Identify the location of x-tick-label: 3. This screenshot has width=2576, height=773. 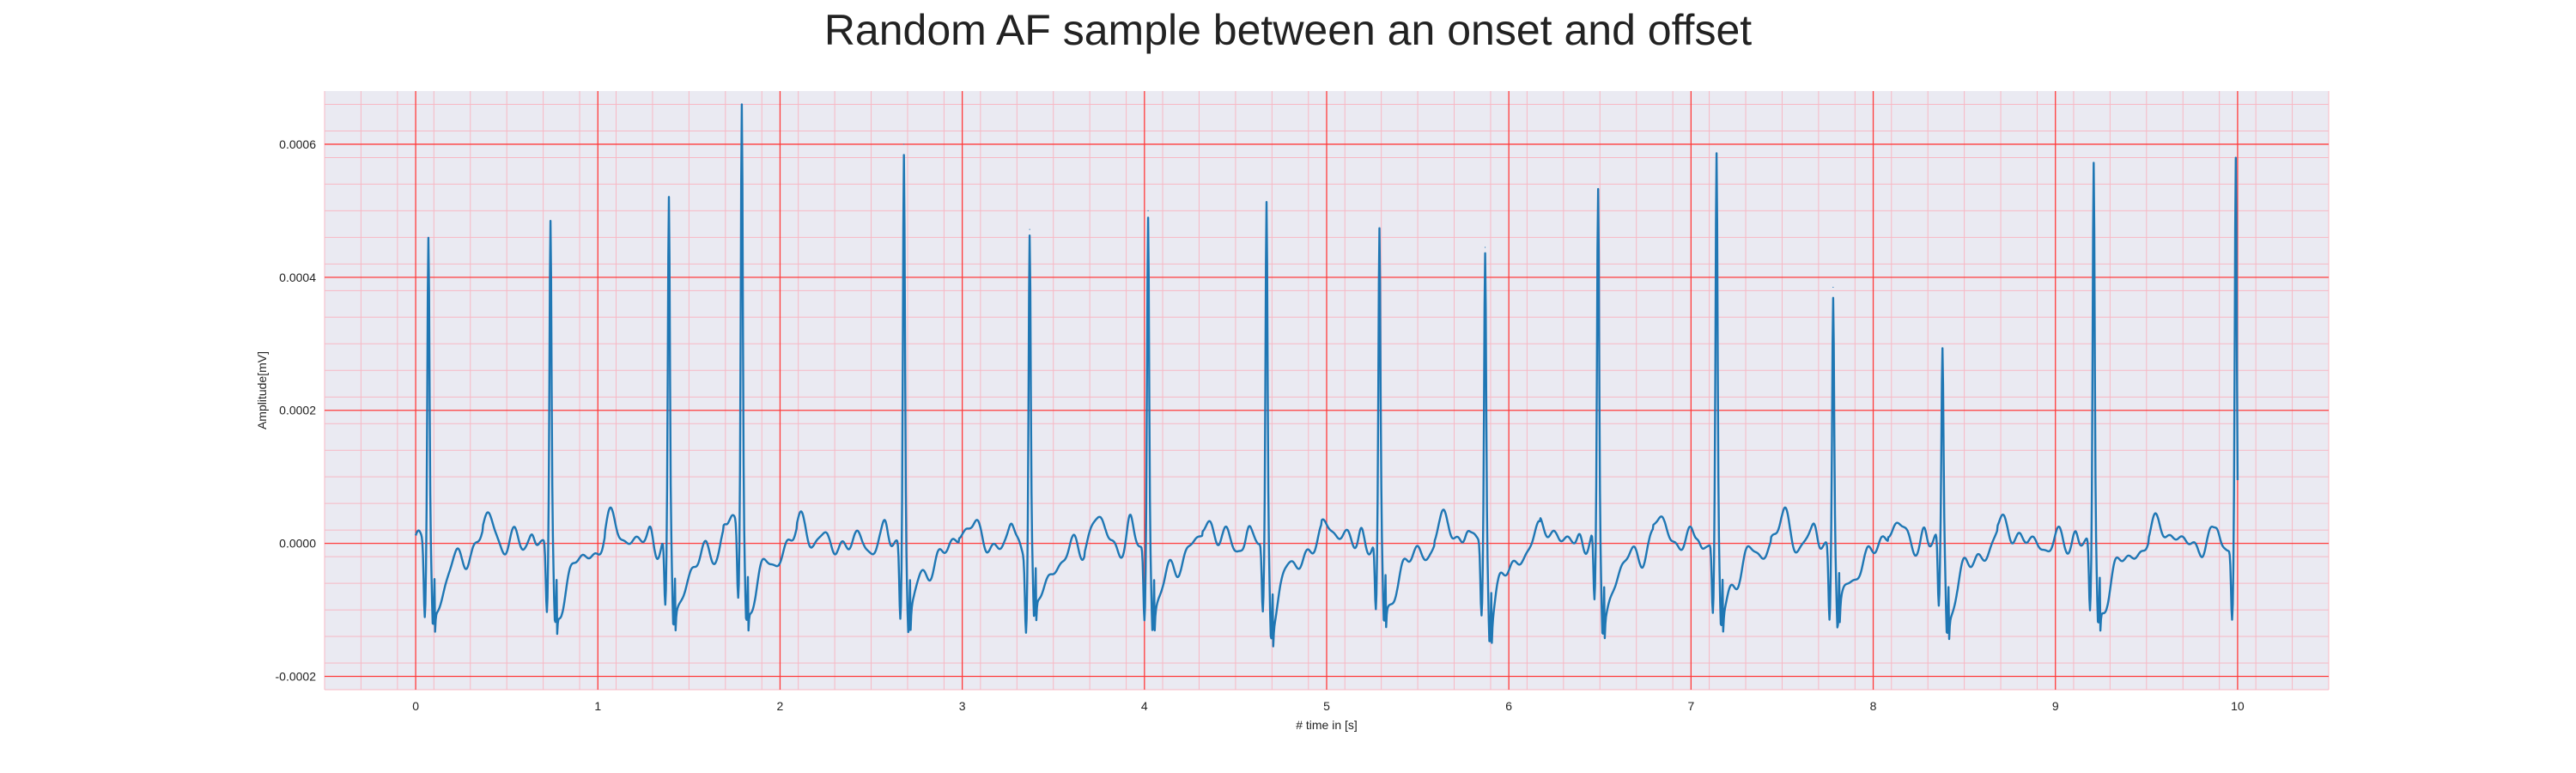
(962, 706).